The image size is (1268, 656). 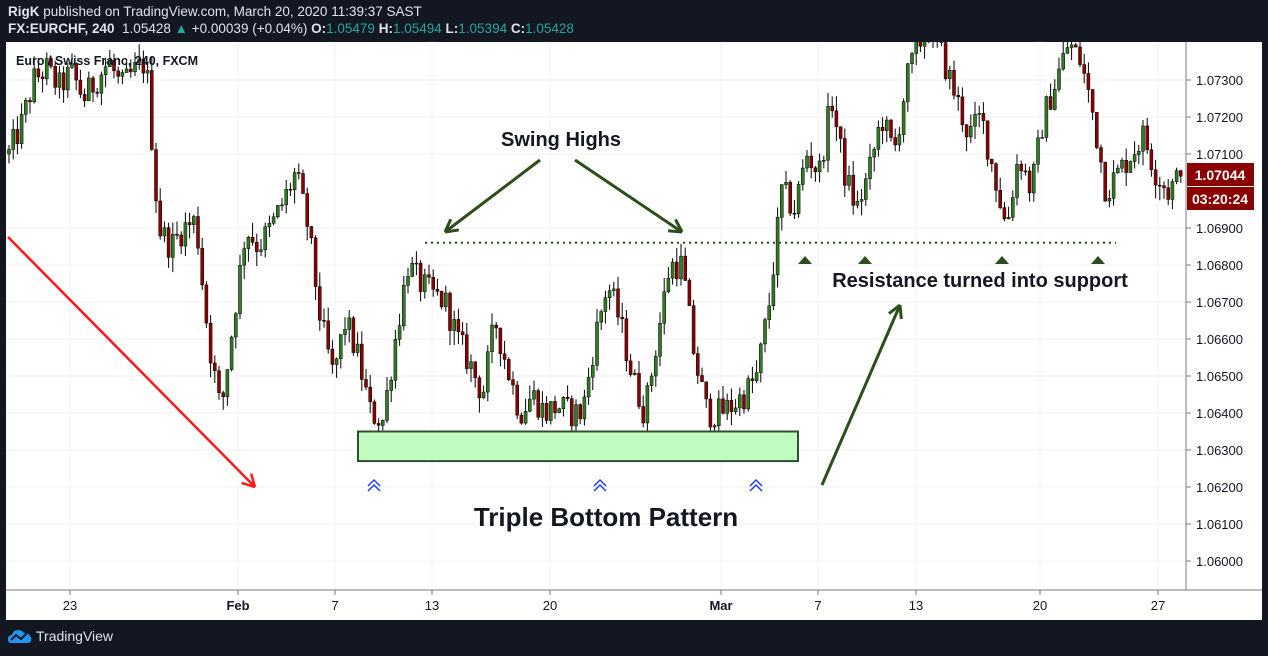 What do you see at coordinates (1219, 561) in the screenshot?
I see `price-tick-label: 1.06000` at bounding box center [1219, 561].